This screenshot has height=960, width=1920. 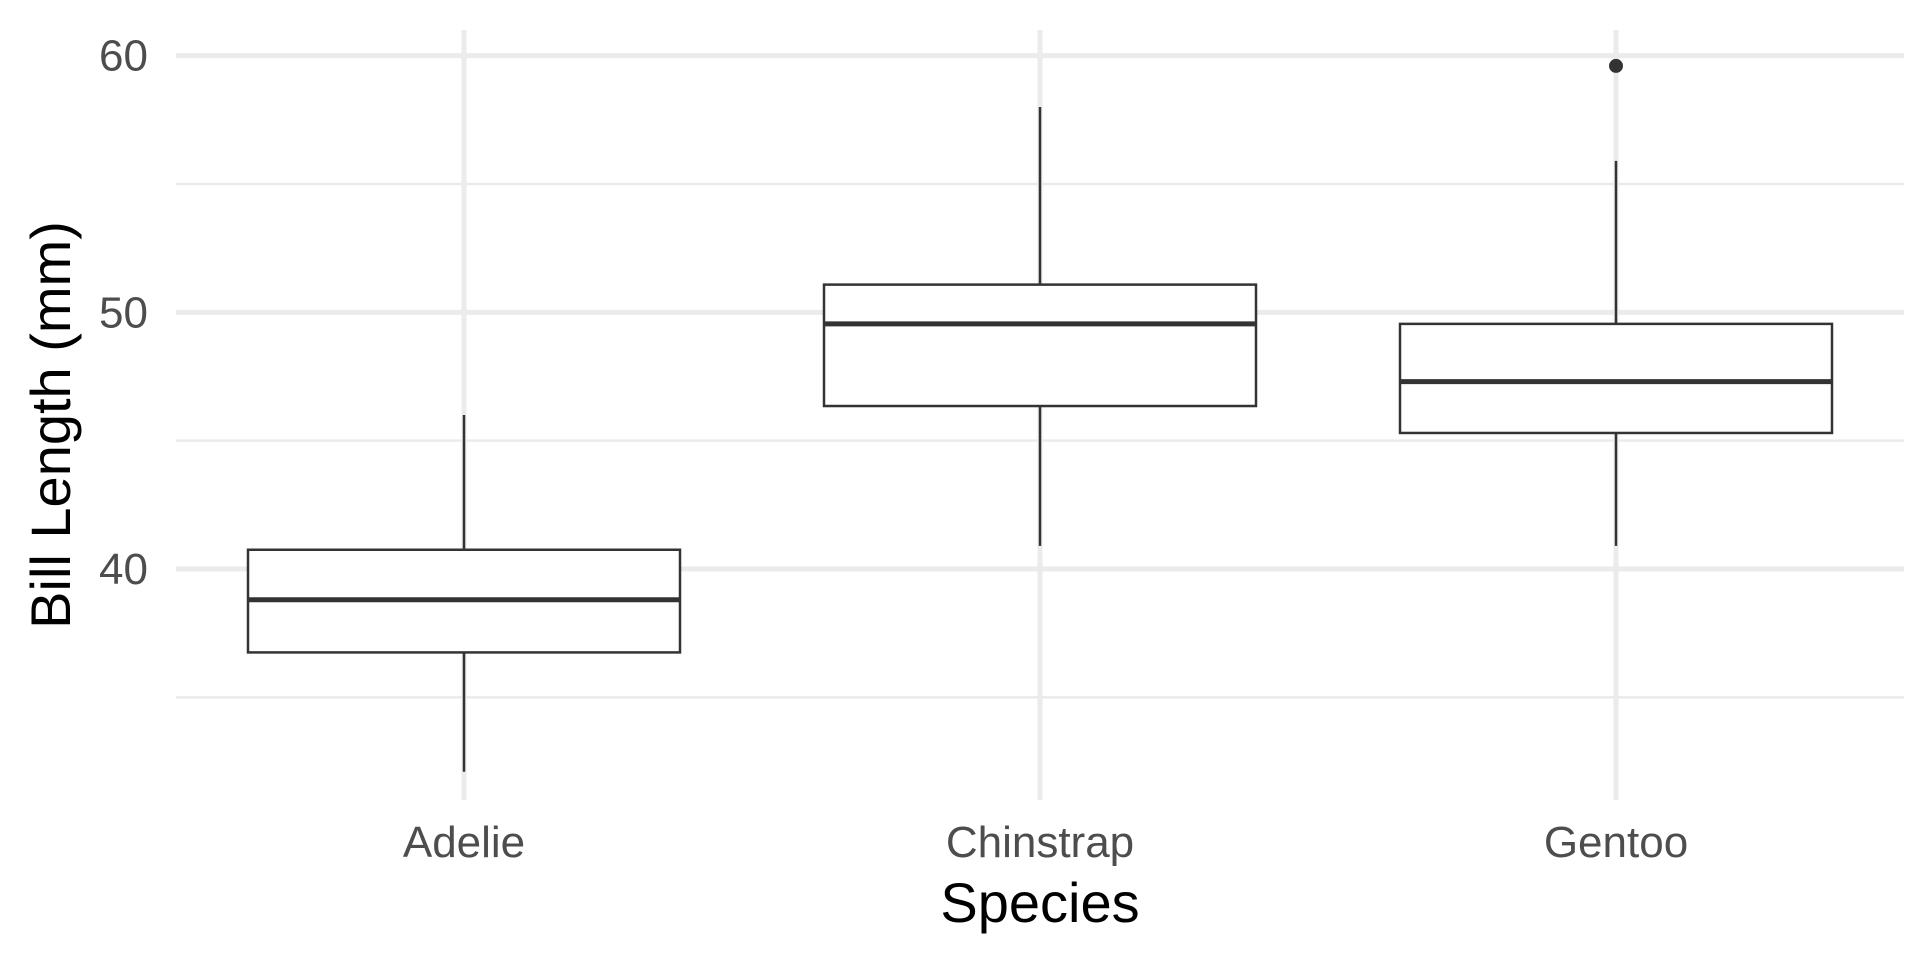 I want to click on box-adelie, so click(x=464, y=593).